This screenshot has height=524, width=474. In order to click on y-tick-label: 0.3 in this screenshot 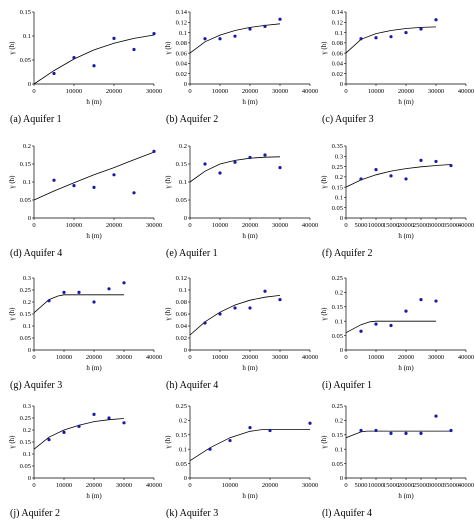, I will do `click(27, 278)`.